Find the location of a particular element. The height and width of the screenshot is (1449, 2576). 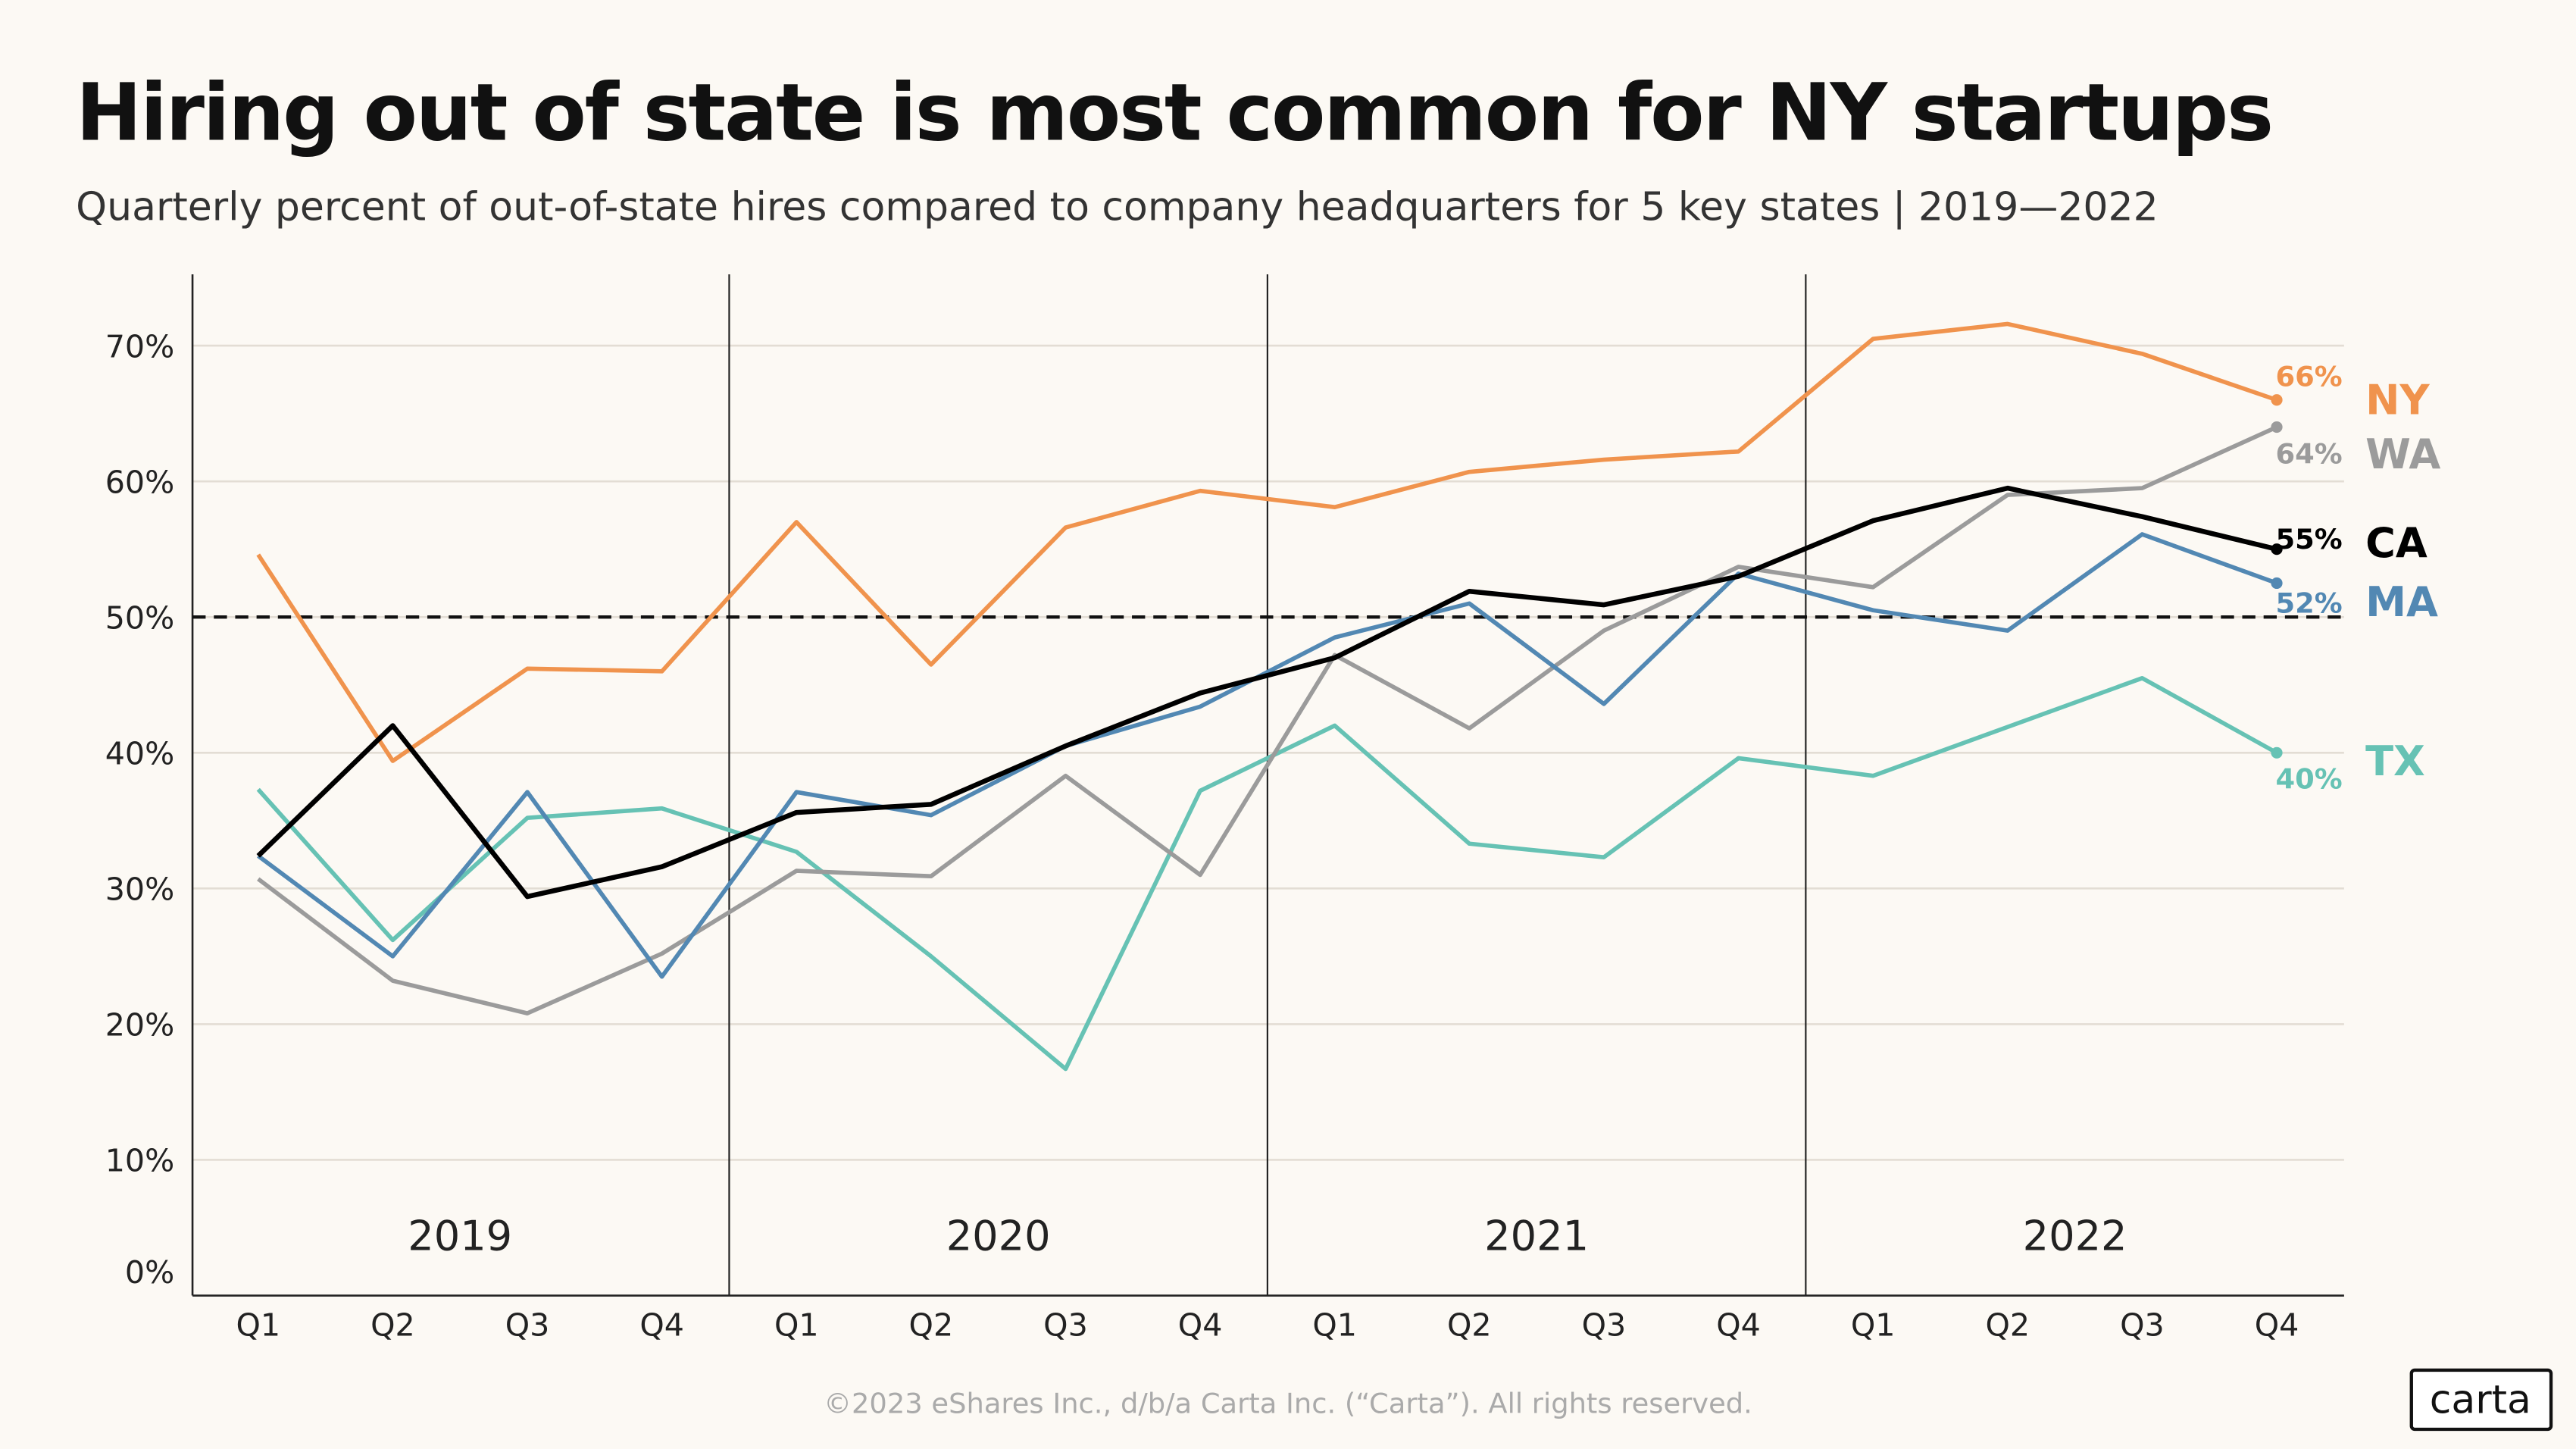

series-name-label: WA is located at coordinates (2402, 454).